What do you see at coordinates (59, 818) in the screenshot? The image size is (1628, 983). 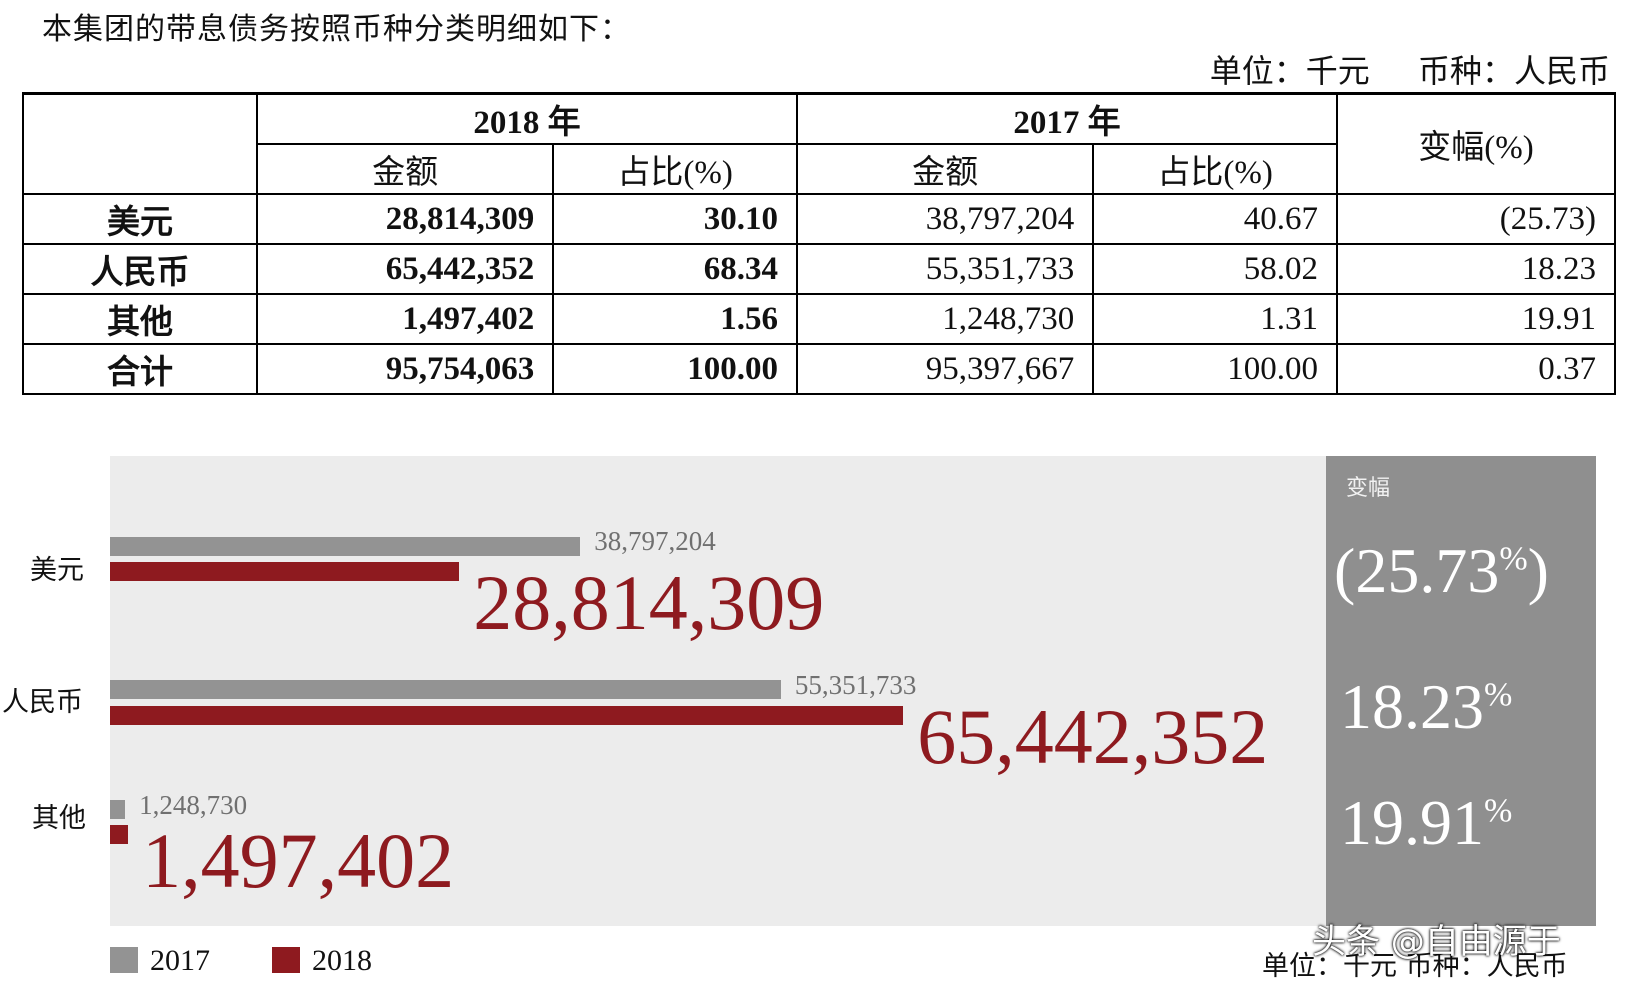 I see `category-label-other: 其他` at bounding box center [59, 818].